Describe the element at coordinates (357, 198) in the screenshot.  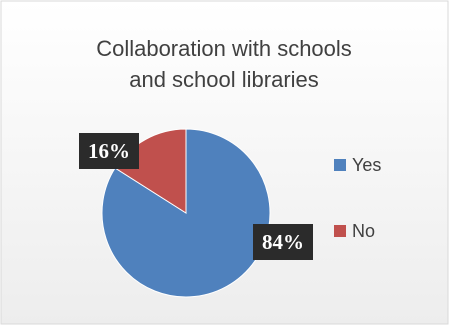
I see `legend: Yes No` at that location.